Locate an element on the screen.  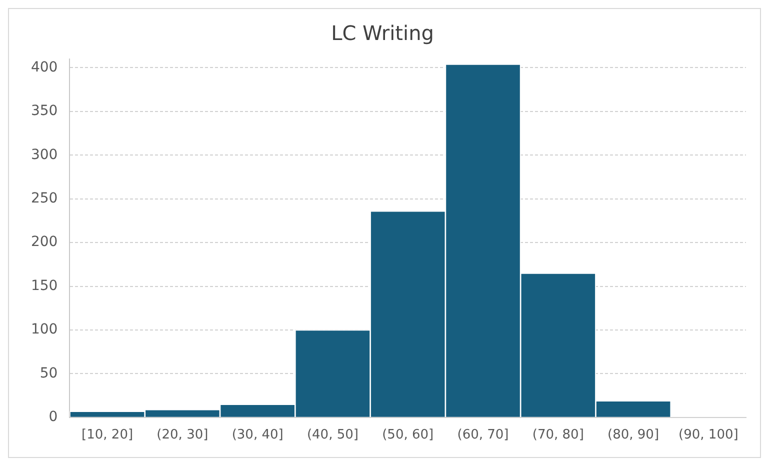
x-tick-label: (20, 30] is located at coordinates (182, 435).